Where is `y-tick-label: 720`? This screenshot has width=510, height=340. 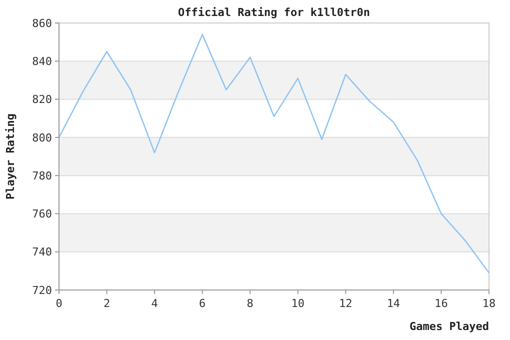 y-tick-label: 720 is located at coordinates (42, 290).